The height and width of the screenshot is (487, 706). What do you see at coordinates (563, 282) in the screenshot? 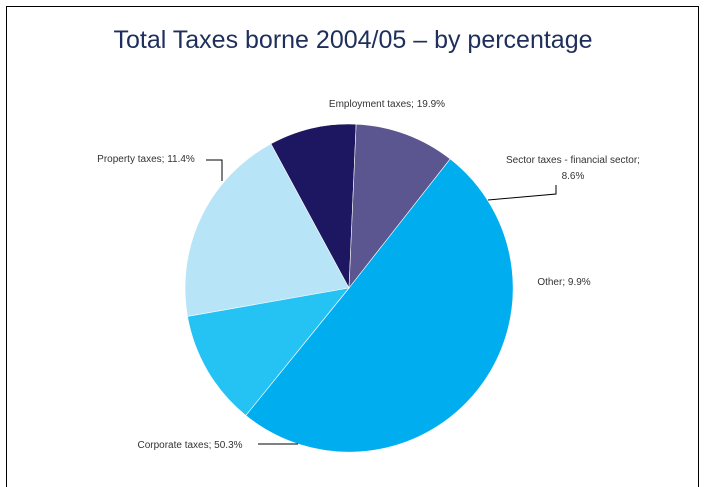
I see `data-label-other: Other; 9.9%` at bounding box center [563, 282].